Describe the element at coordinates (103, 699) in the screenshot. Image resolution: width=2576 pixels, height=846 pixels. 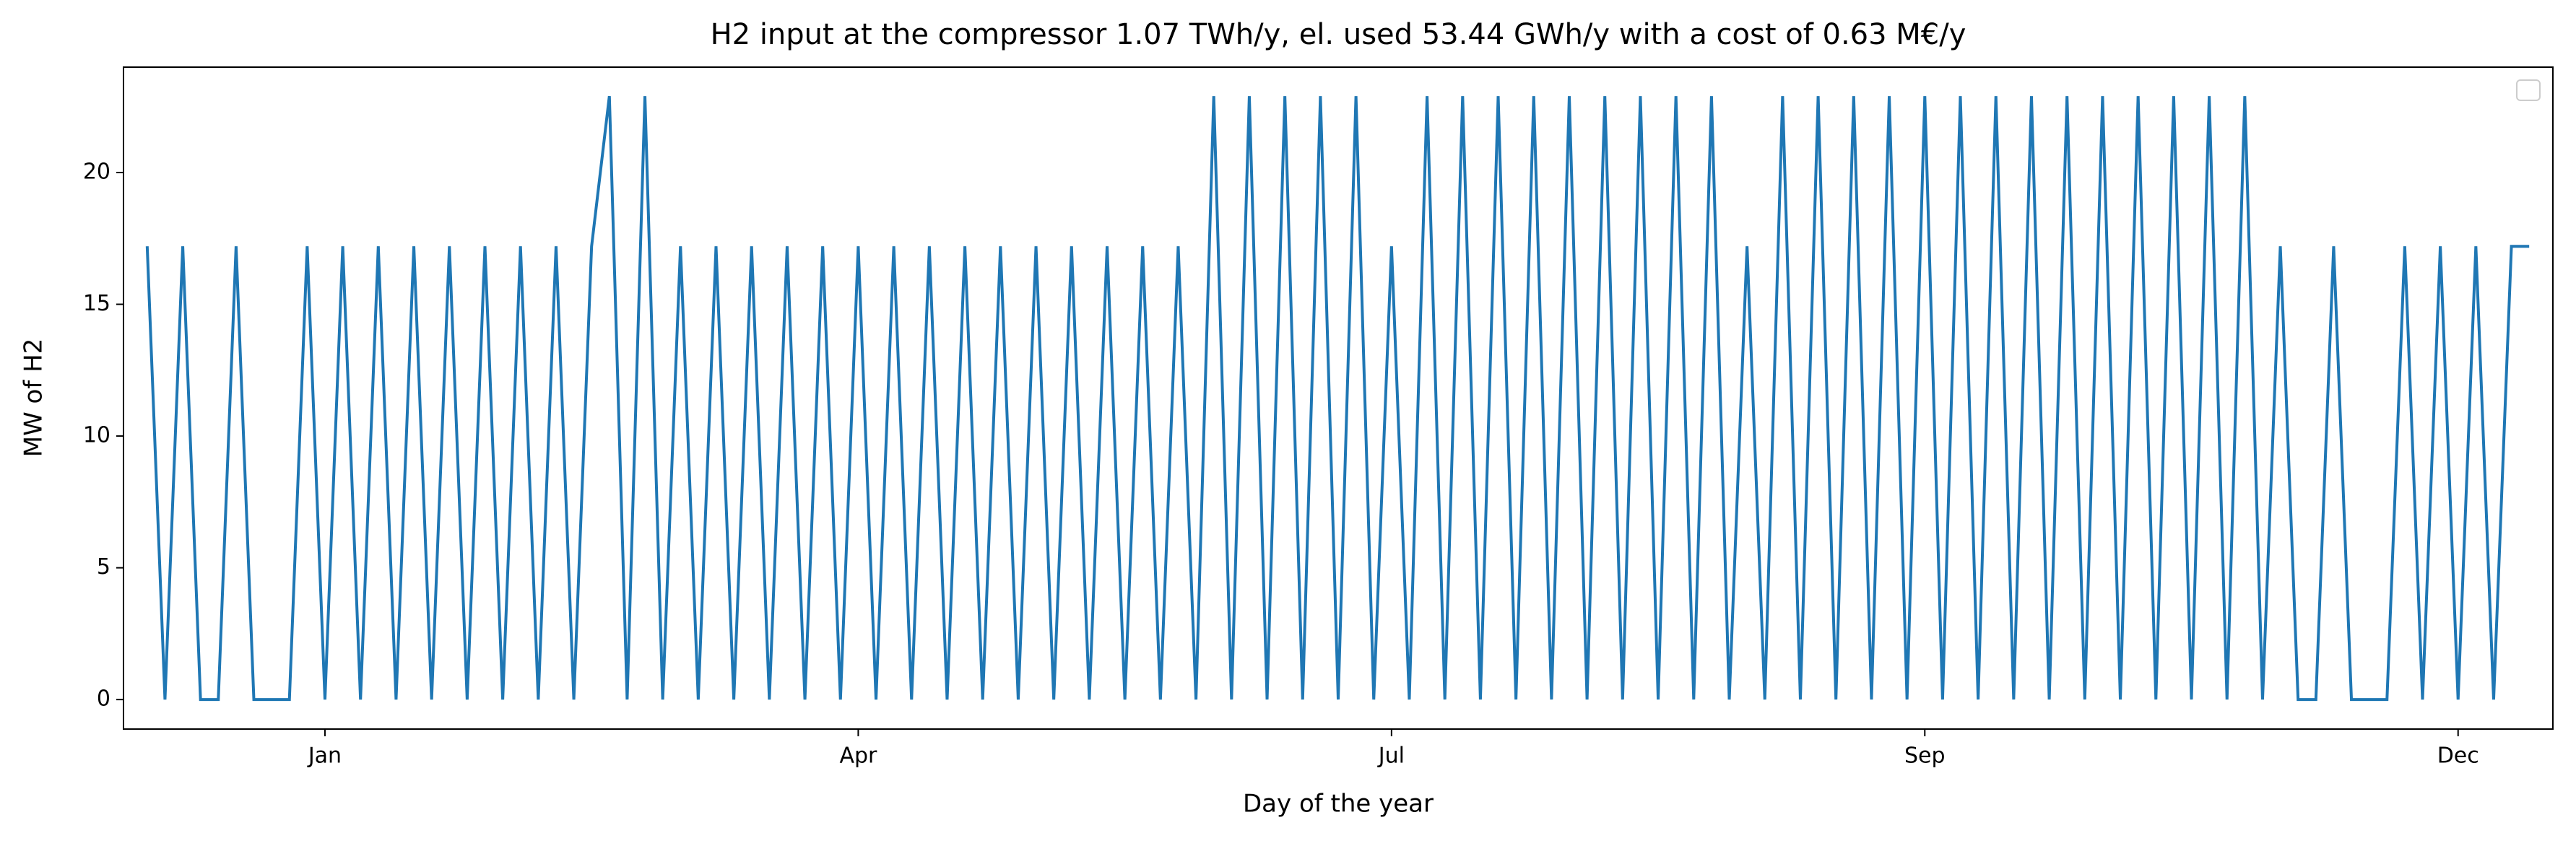
I see `y-tick-label: 0` at that location.